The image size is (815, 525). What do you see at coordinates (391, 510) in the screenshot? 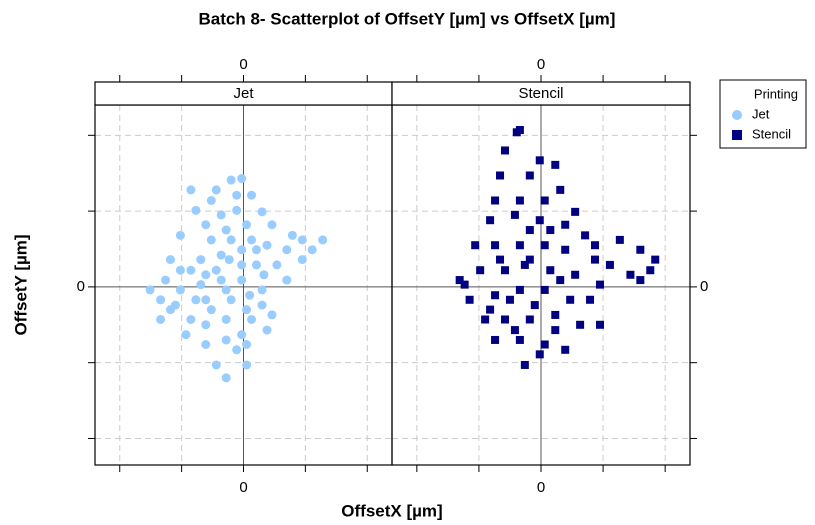
I see `x-axis-label: OffsetX [µm]` at bounding box center [391, 510].